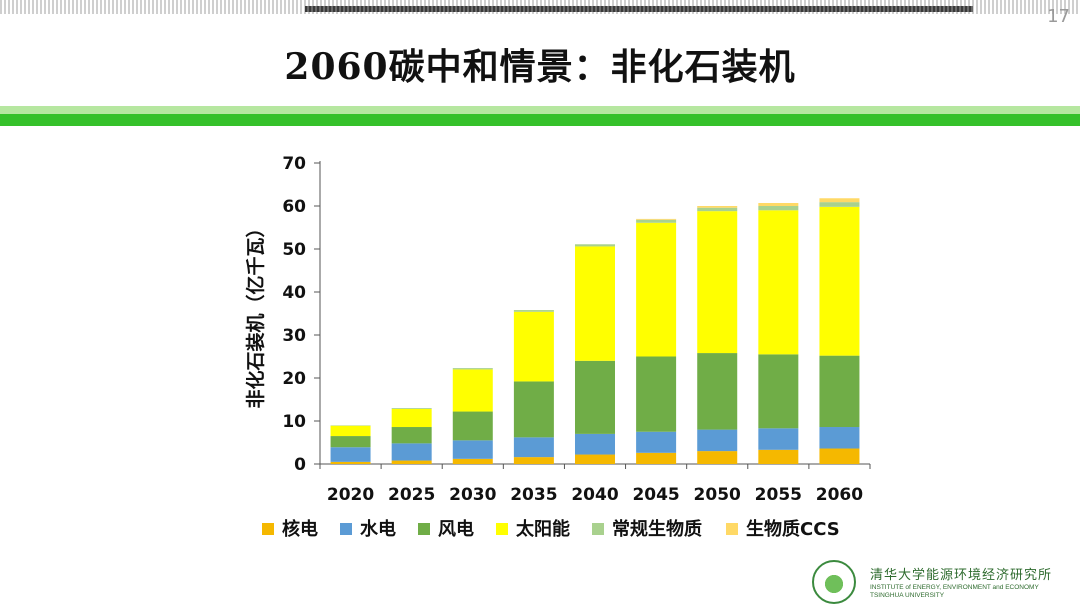 The width and height of the screenshot is (1080, 608). I want to click on x-tick-label: 2035, so click(533, 495).